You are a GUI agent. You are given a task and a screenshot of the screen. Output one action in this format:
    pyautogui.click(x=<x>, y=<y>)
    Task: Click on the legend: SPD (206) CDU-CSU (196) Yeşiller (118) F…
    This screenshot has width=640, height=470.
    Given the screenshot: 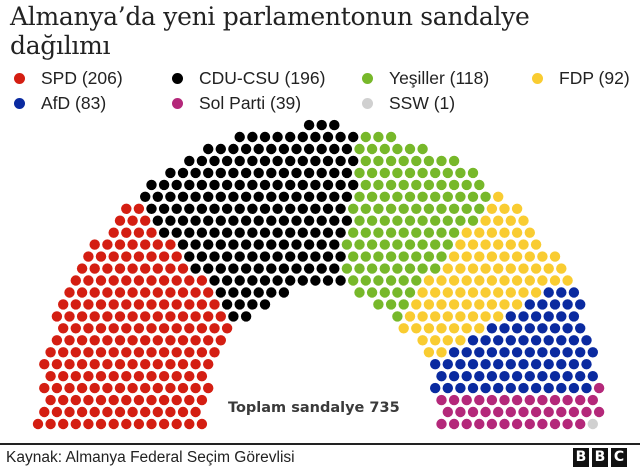 What is the action you would take?
    pyautogui.click(x=324, y=91)
    